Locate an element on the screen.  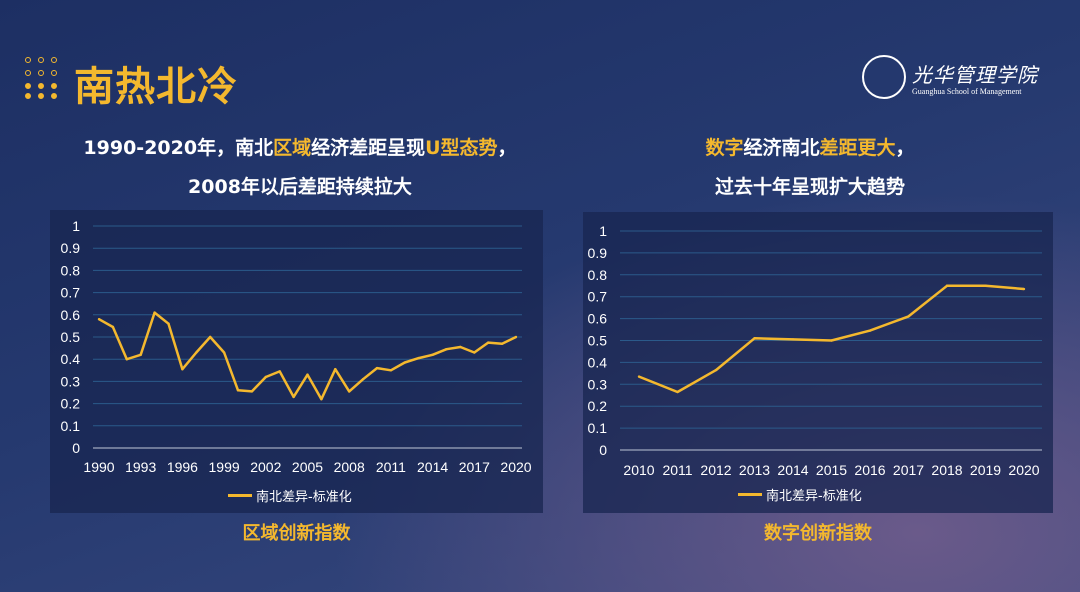
y-tick-label: 0.6 is located at coordinates (598, 319).